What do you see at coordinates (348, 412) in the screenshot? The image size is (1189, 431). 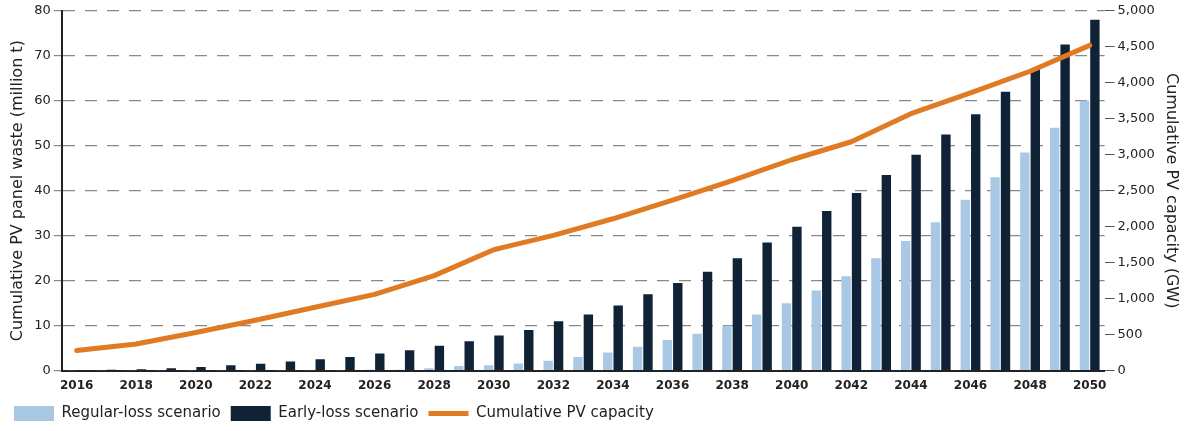 I see `legend-label: Early-loss scenario` at bounding box center [348, 412].